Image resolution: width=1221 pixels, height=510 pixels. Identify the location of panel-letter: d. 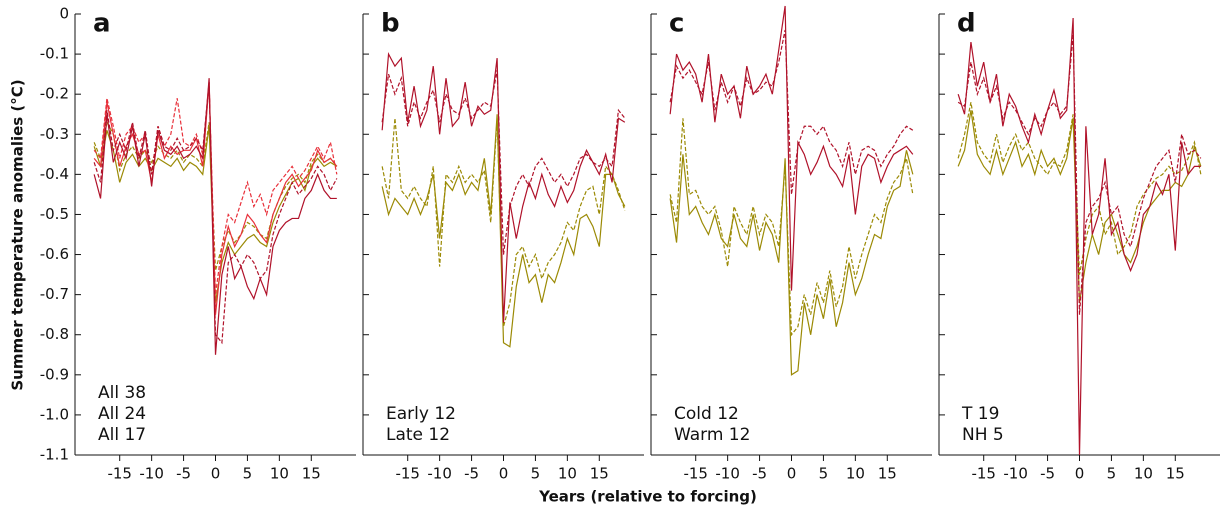
(966, 24).